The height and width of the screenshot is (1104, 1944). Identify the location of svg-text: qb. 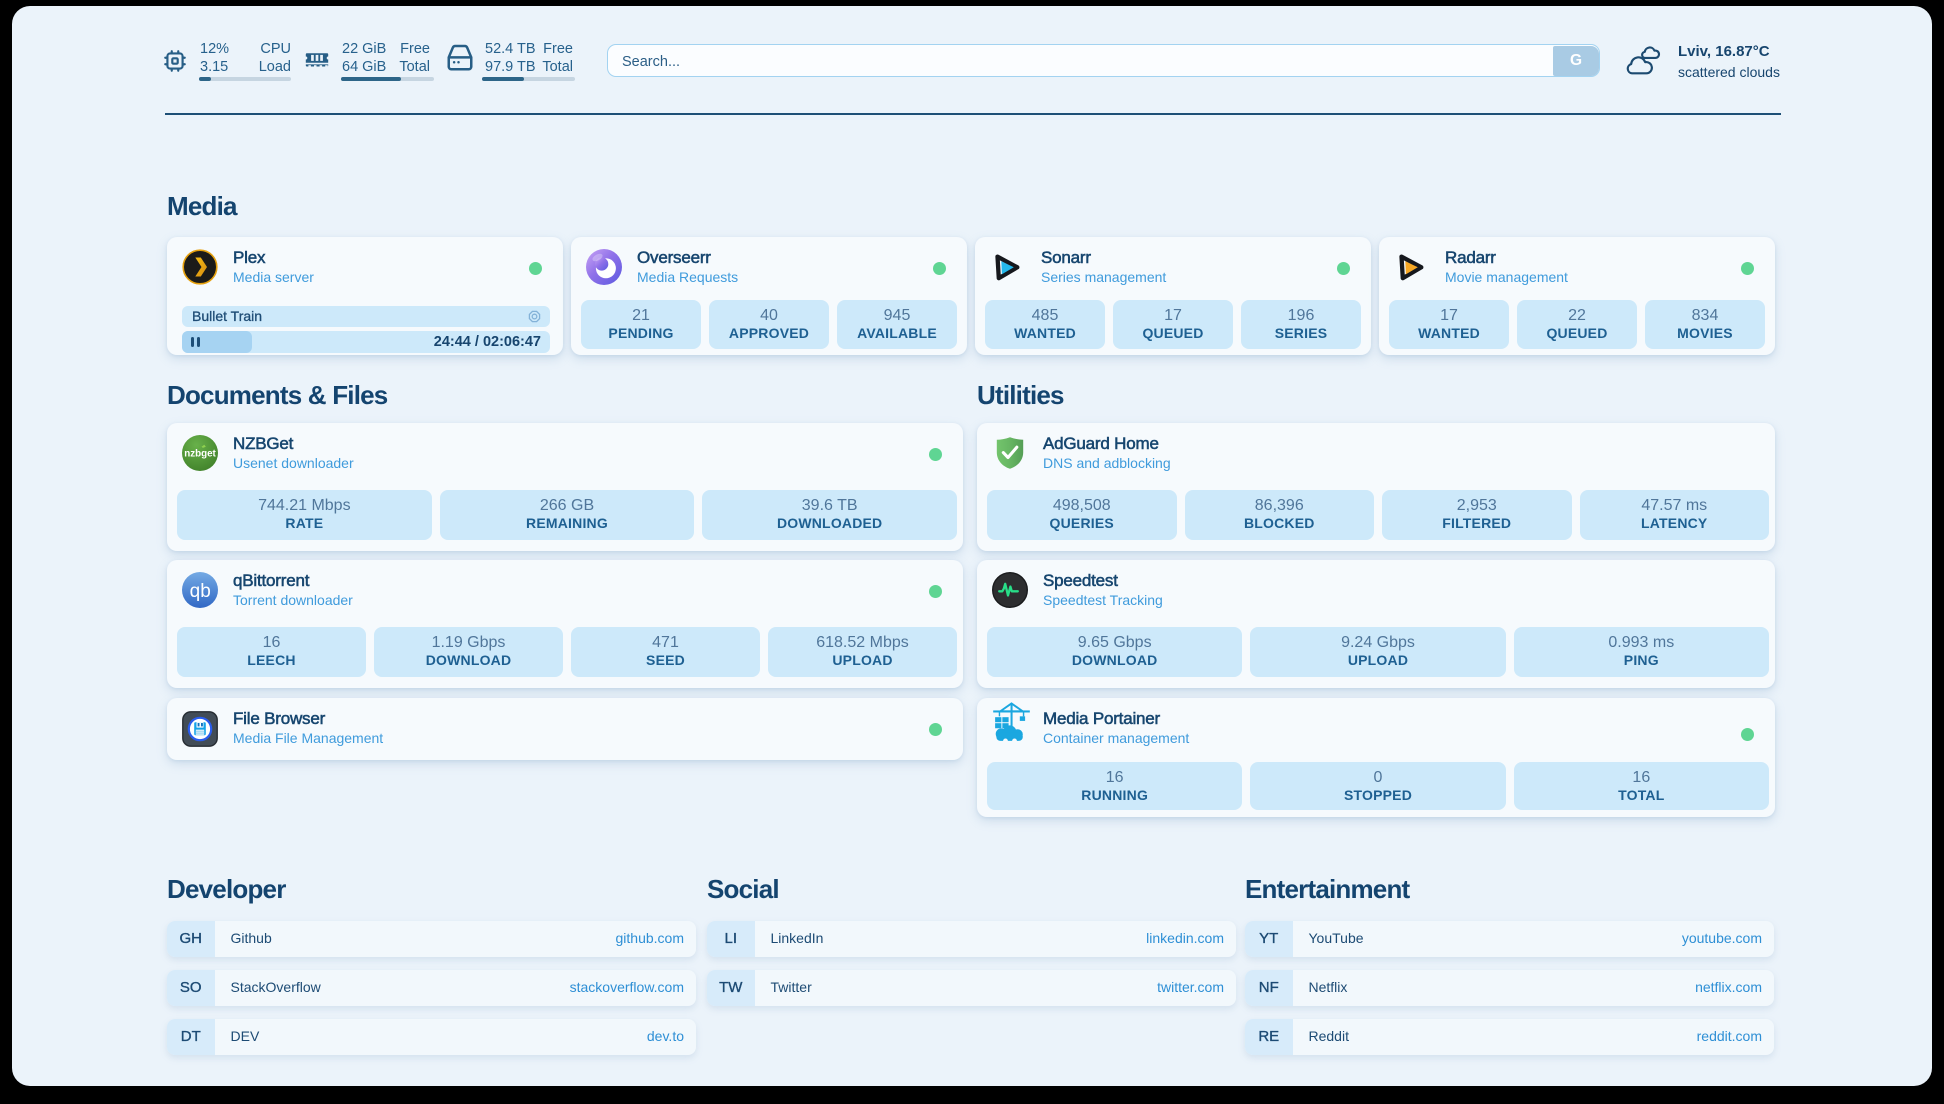
(200, 591).